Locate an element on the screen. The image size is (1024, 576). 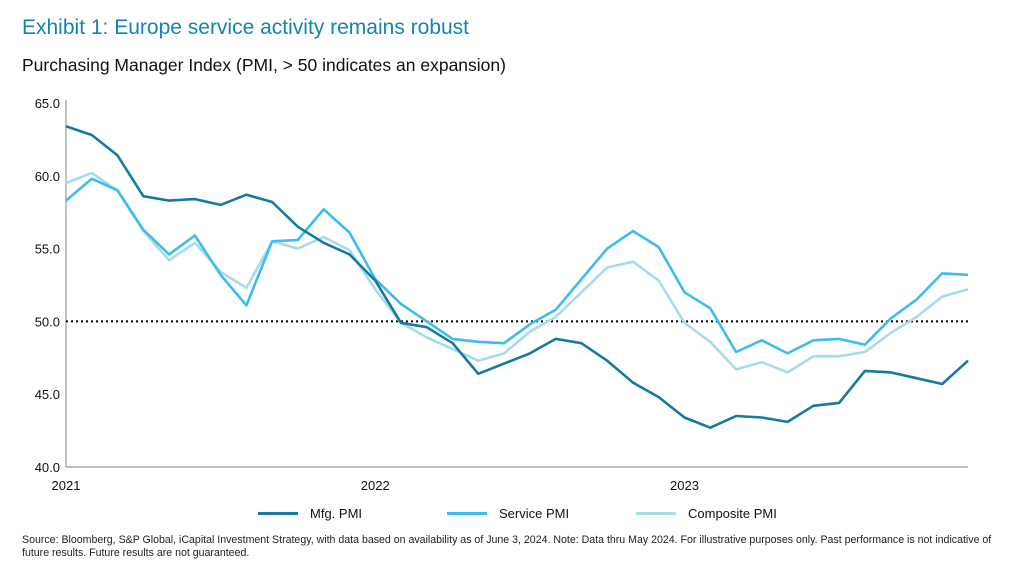
y-tick-label: 40.0 is located at coordinates (47, 467).